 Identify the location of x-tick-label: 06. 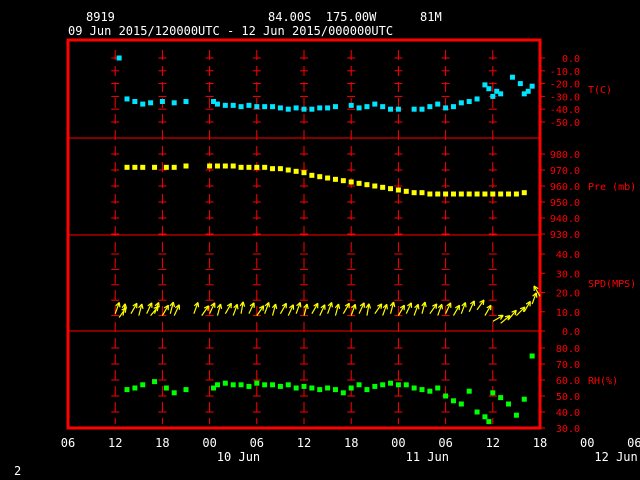
(68, 443).